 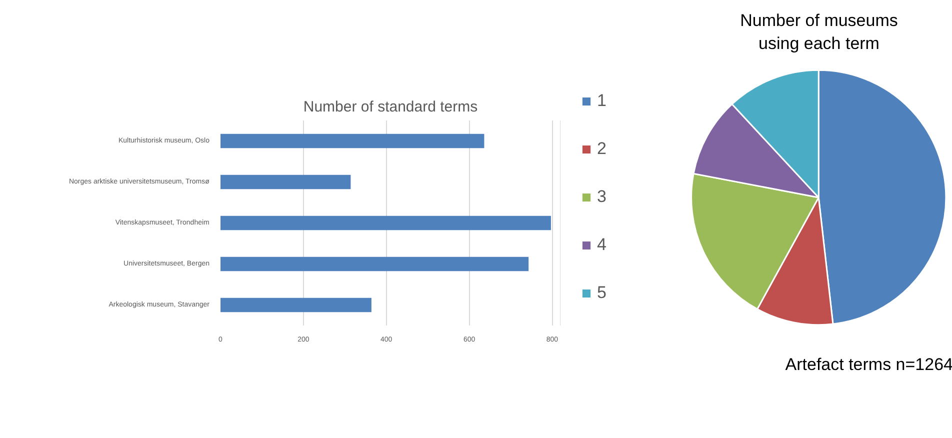 What do you see at coordinates (602, 148) in the screenshot?
I see `legend-label: 2` at bounding box center [602, 148].